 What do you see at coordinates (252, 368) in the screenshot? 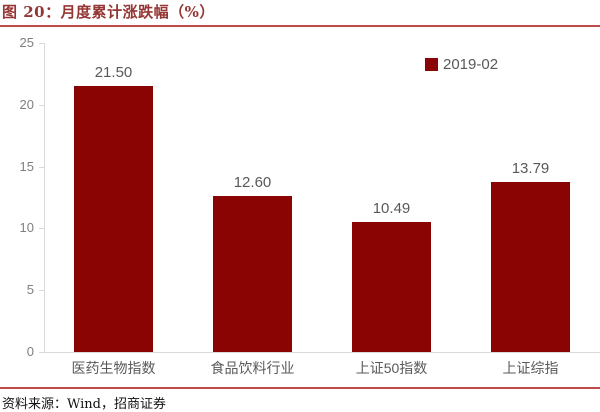
I see `category-label: 食品饮料行业` at bounding box center [252, 368].